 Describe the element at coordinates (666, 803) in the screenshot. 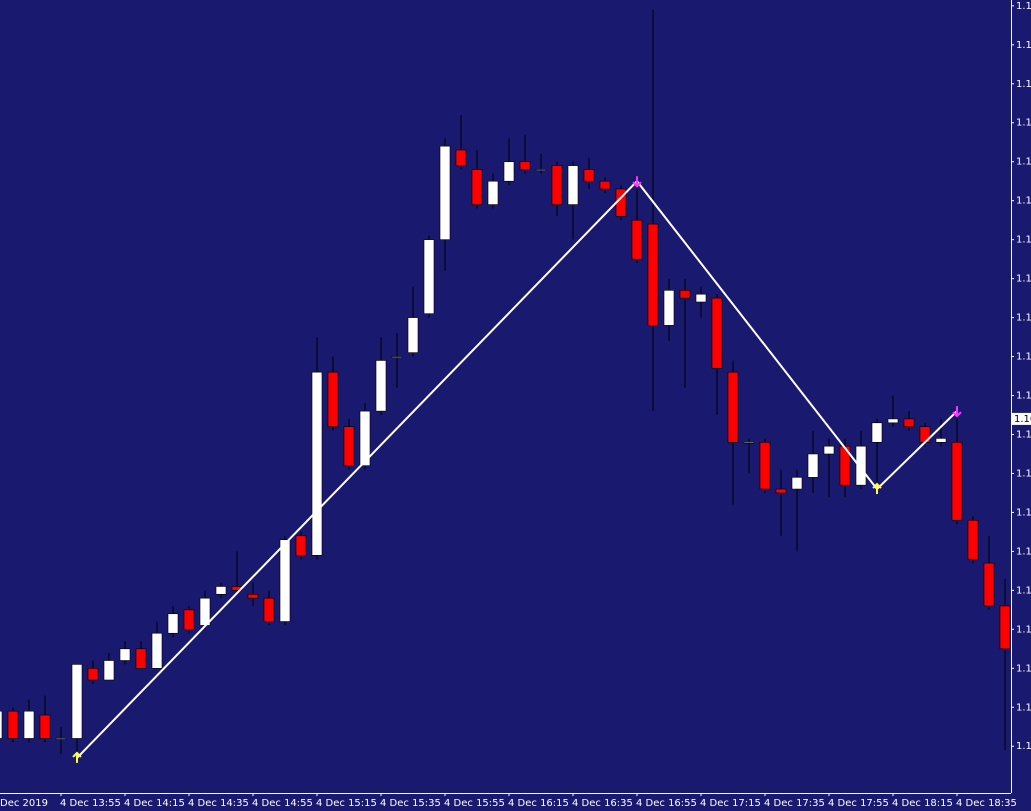

I see `x-tick-label: 4 Dec 16:55` at that location.